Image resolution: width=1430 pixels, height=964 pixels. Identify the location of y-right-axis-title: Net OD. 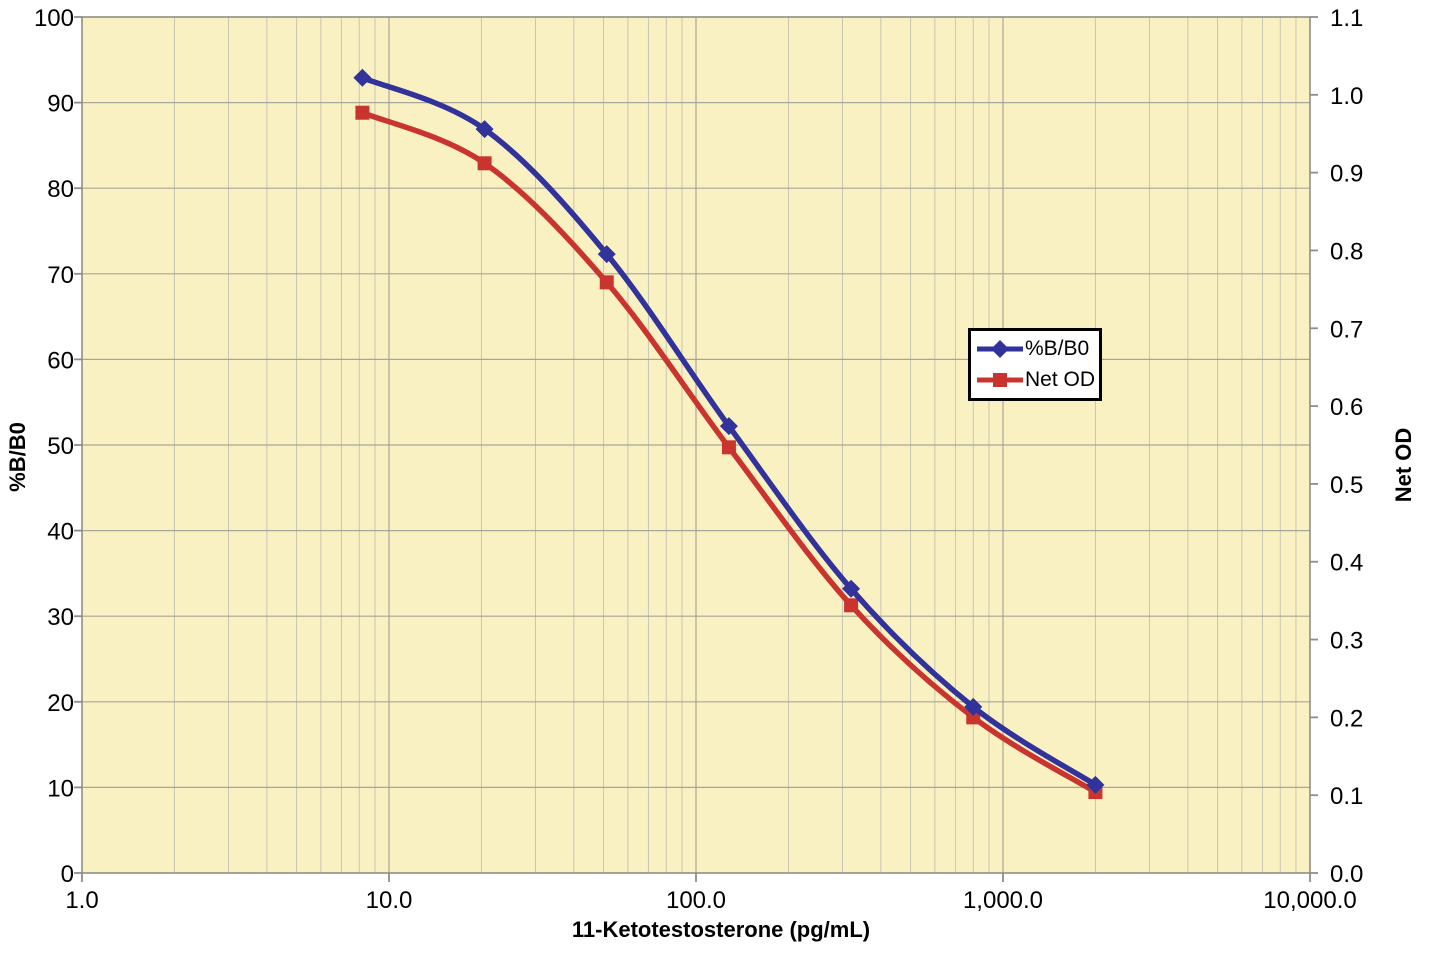
(1403, 465).